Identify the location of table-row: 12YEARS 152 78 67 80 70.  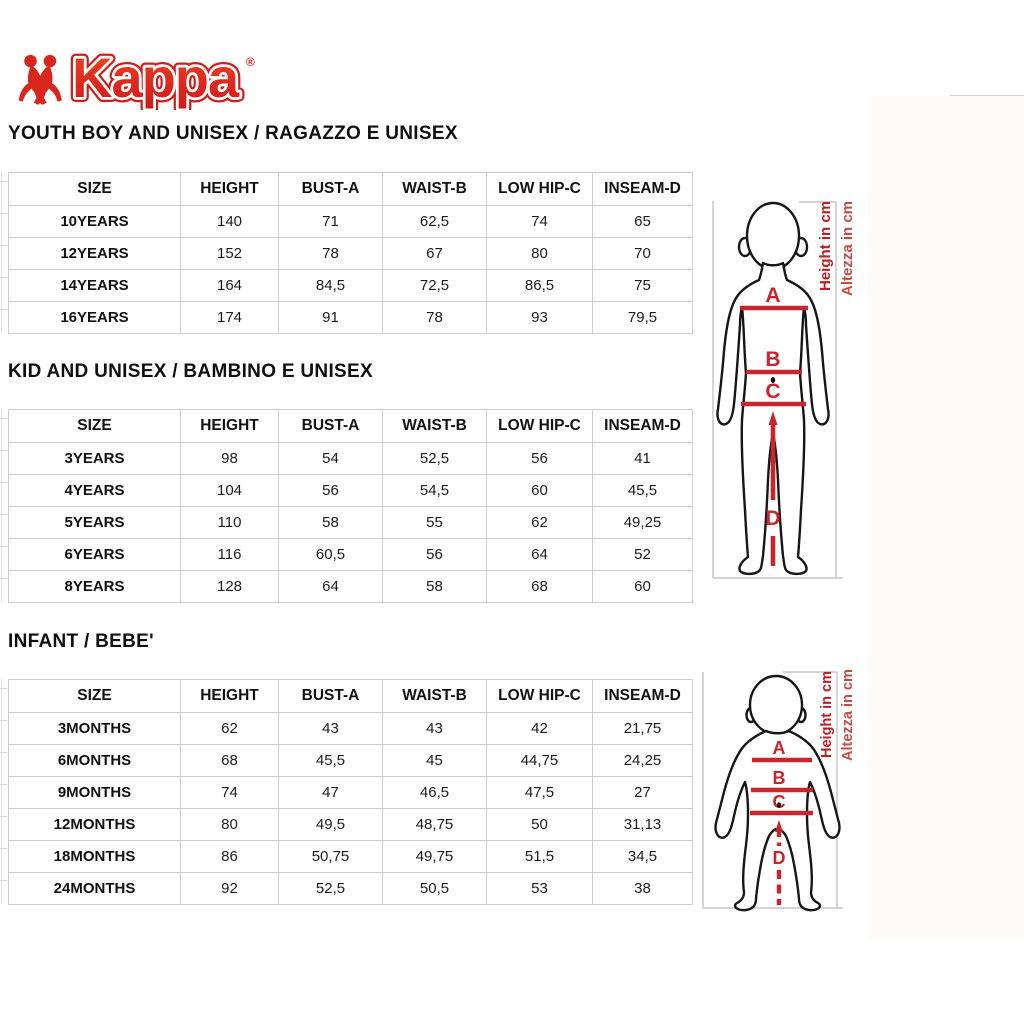
(350, 253).